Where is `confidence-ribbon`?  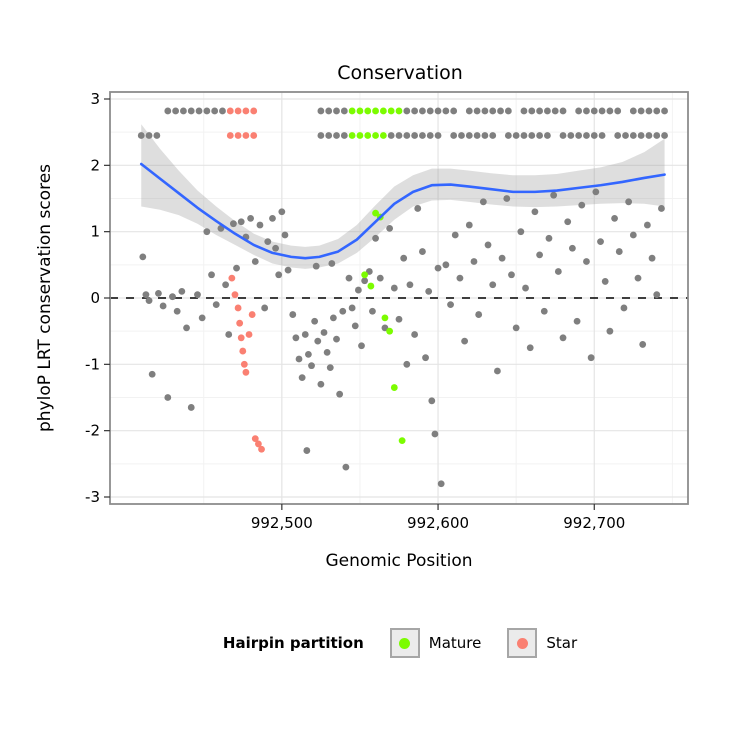
confidence-ribbon is located at coordinates (403, 196).